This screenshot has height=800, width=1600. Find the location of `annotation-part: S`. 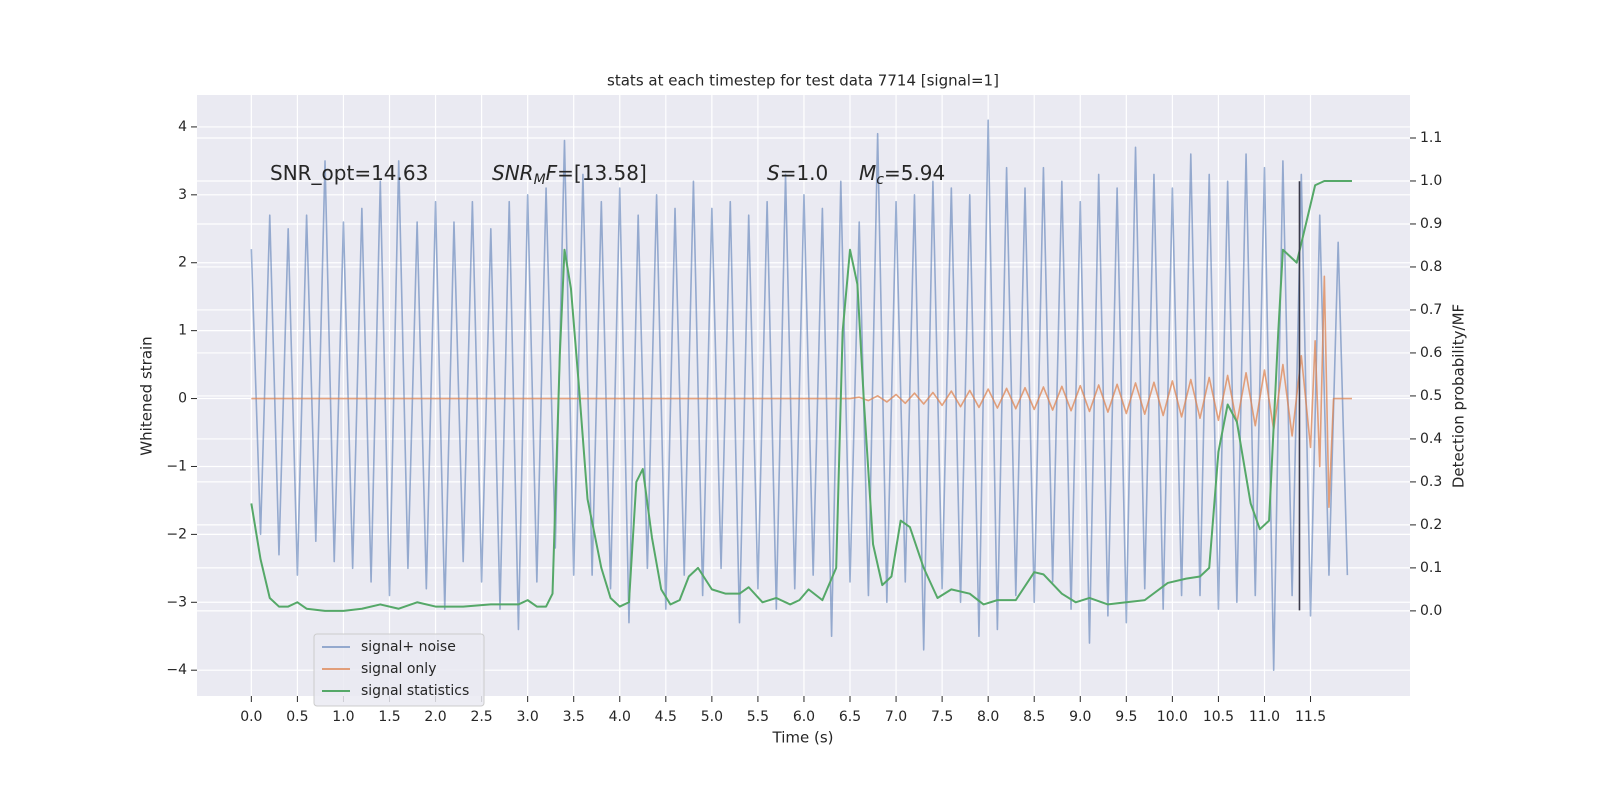

annotation-part: S is located at coordinates (773, 173).